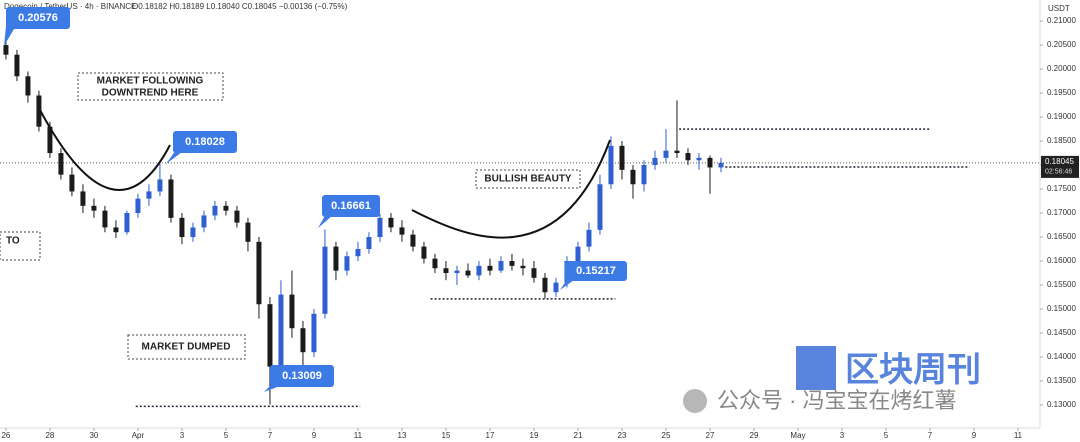 This screenshot has width=1080, height=442. What do you see at coordinates (1061, 44) in the screenshot?
I see `y-tick-label: 0.20500` at bounding box center [1061, 44].